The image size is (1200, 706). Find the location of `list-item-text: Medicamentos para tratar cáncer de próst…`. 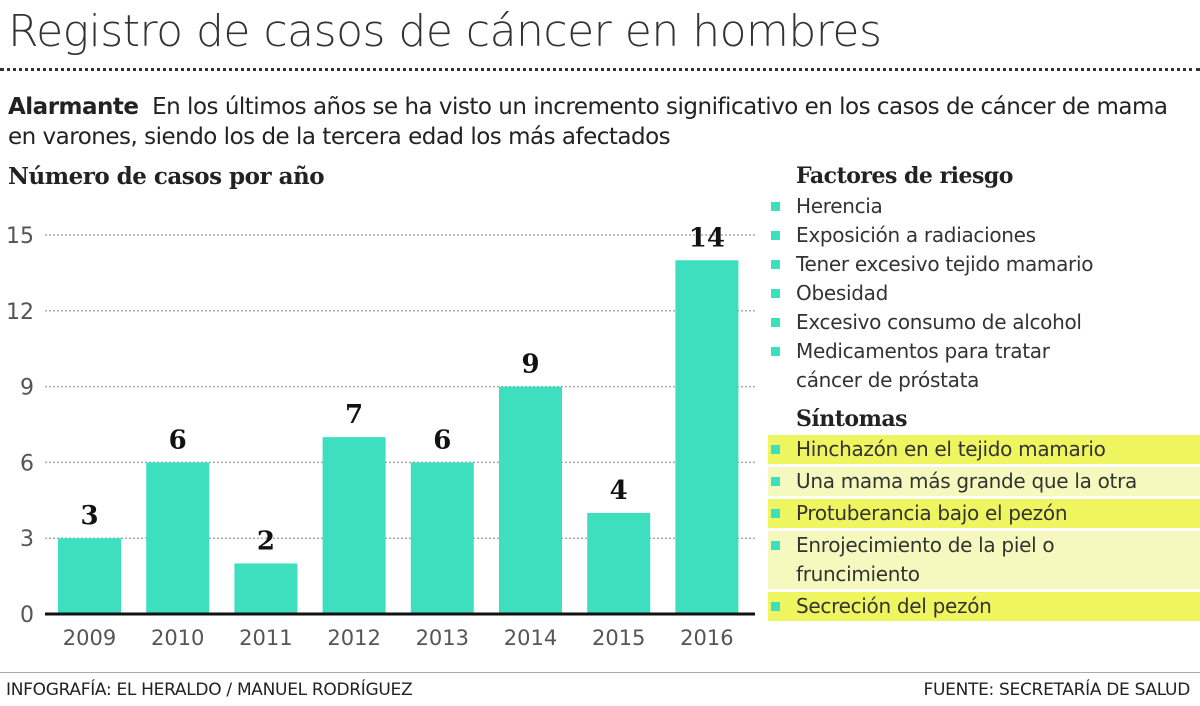

list-item-text: Medicamentos para tratar cáncer de próst… is located at coordinates (923, 365).